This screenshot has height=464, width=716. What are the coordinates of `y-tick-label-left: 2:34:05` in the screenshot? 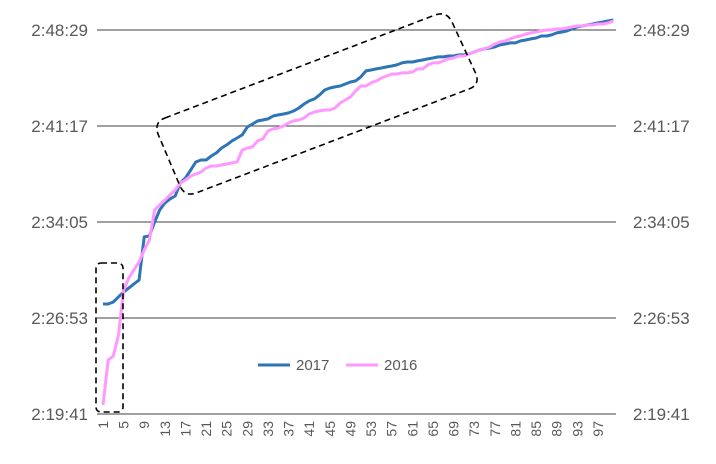 It's located at (59, 222).